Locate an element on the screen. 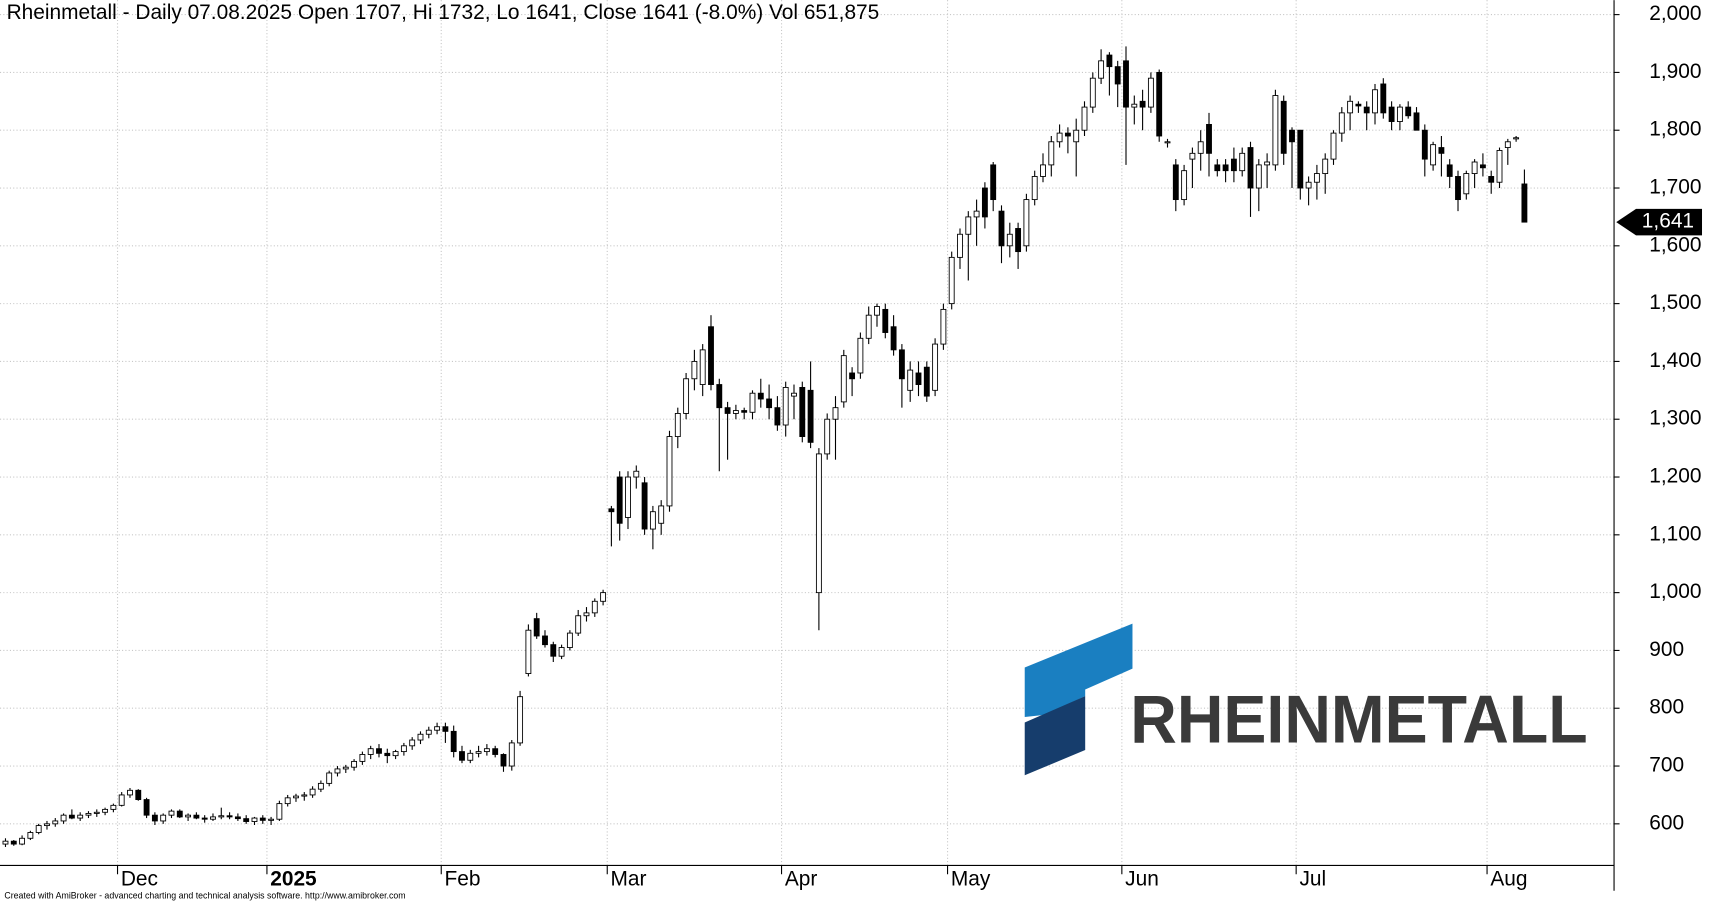 Image resolution: width=1724 pixels, height=903 pixels. y-tick-label: 1,900 is located at coordinates (1675, 71).